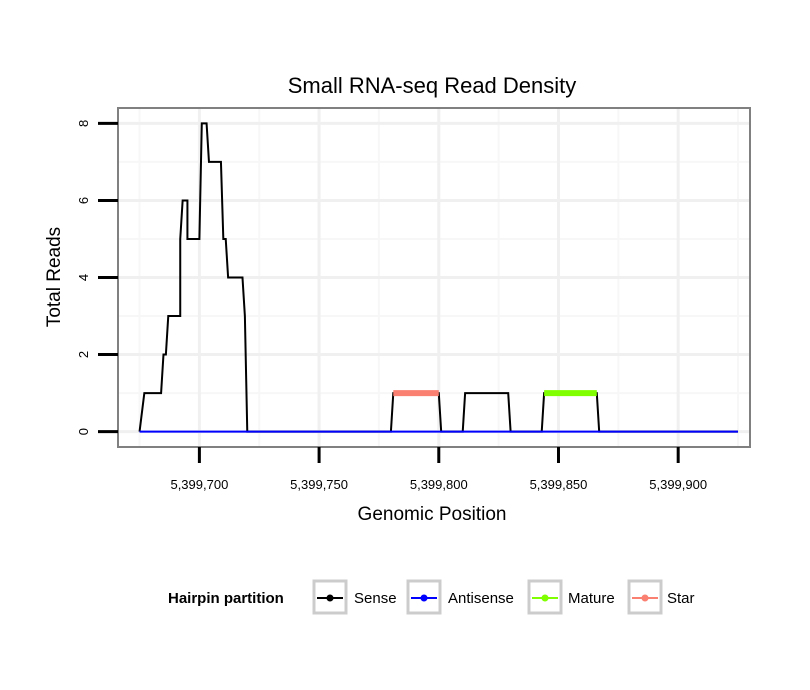  I want to click on legend-items: Sense Antisense Mature Star, so click(503, 597).